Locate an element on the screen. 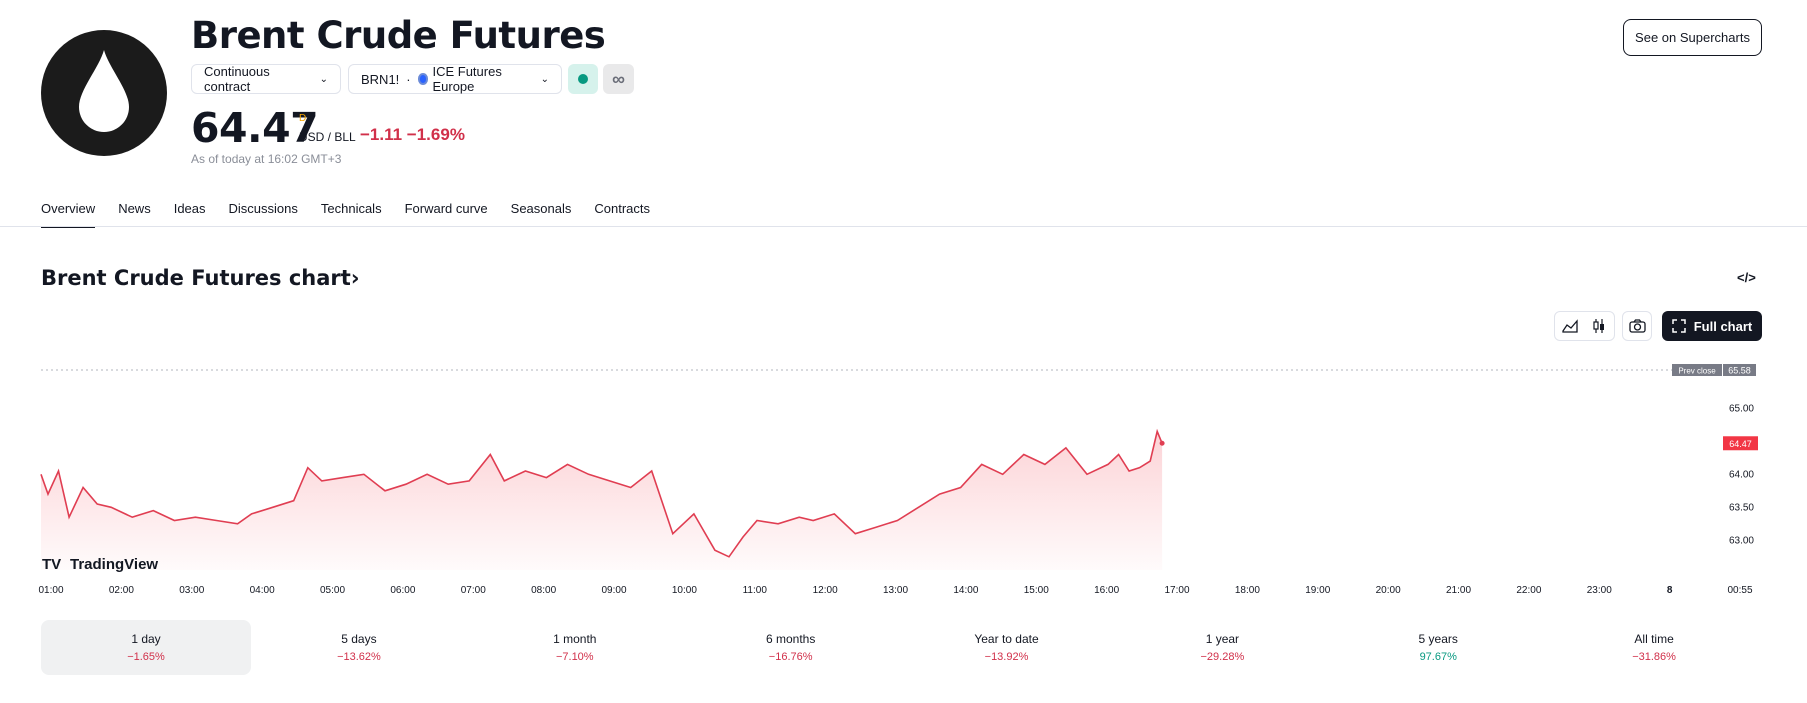 Image resolution: width=1807 pixels, height=703 pixels. x-tick-label: 11:00 is located at coordinates (755, 590).